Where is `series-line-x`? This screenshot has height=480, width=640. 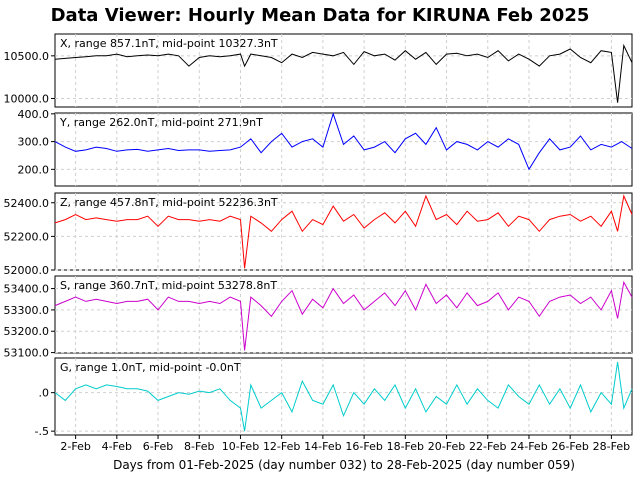
series-line-x is located at coordinates (343, 73).